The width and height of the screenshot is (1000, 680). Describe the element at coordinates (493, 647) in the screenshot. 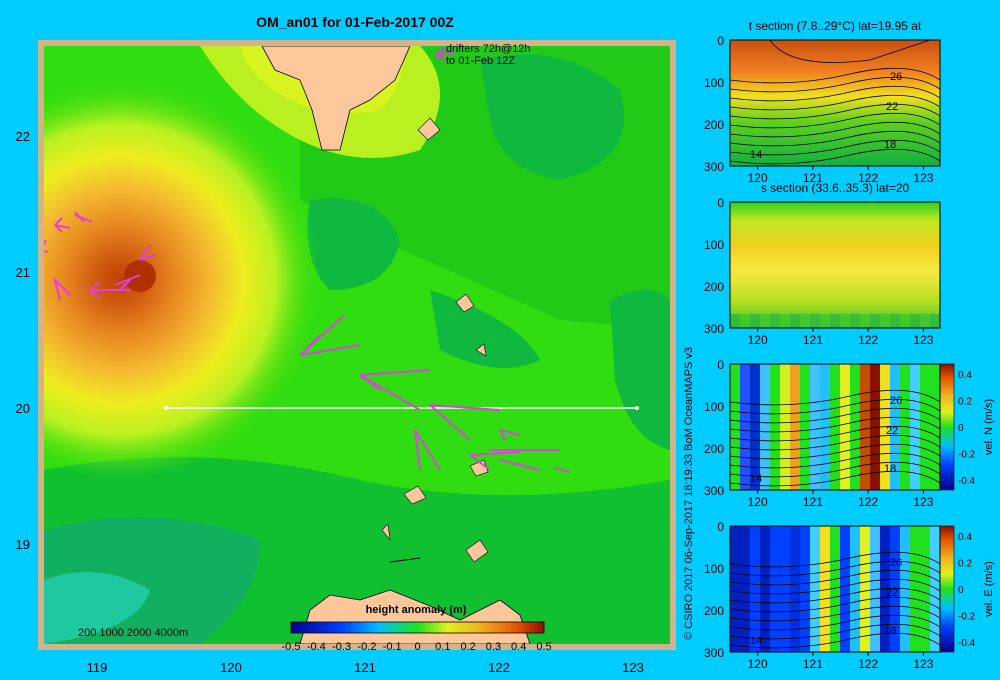

I see `colorbar-tick: 0.3` at that location.